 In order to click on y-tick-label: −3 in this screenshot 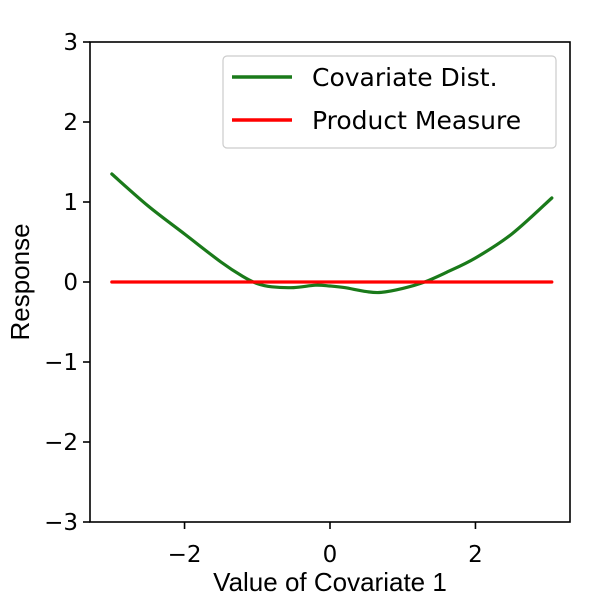, I will do `click(61, 523)`.